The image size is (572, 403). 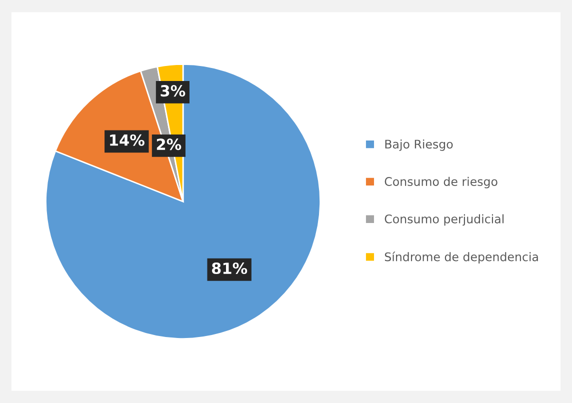 What do you see at coordinates (169, 144) in the screenshot?
I see `data-label: 2%` at bounding box center [169, 144].